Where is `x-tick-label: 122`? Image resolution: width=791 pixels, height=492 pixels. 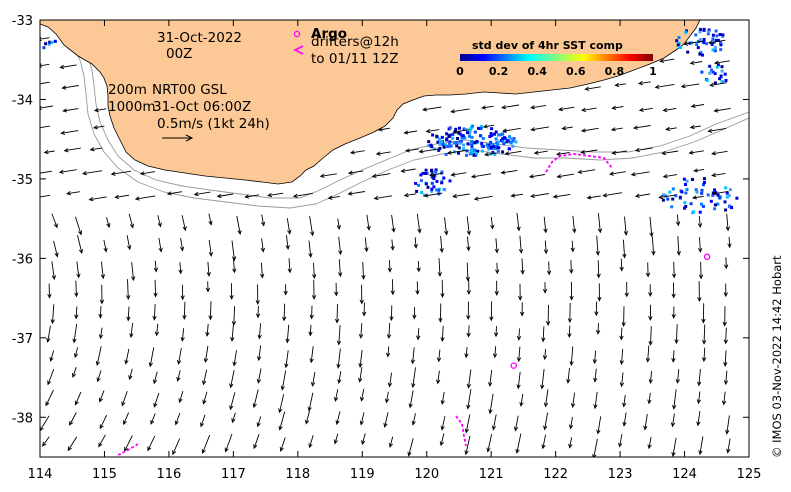 x-tick-label: 122 is located at coordinates (555, 474).